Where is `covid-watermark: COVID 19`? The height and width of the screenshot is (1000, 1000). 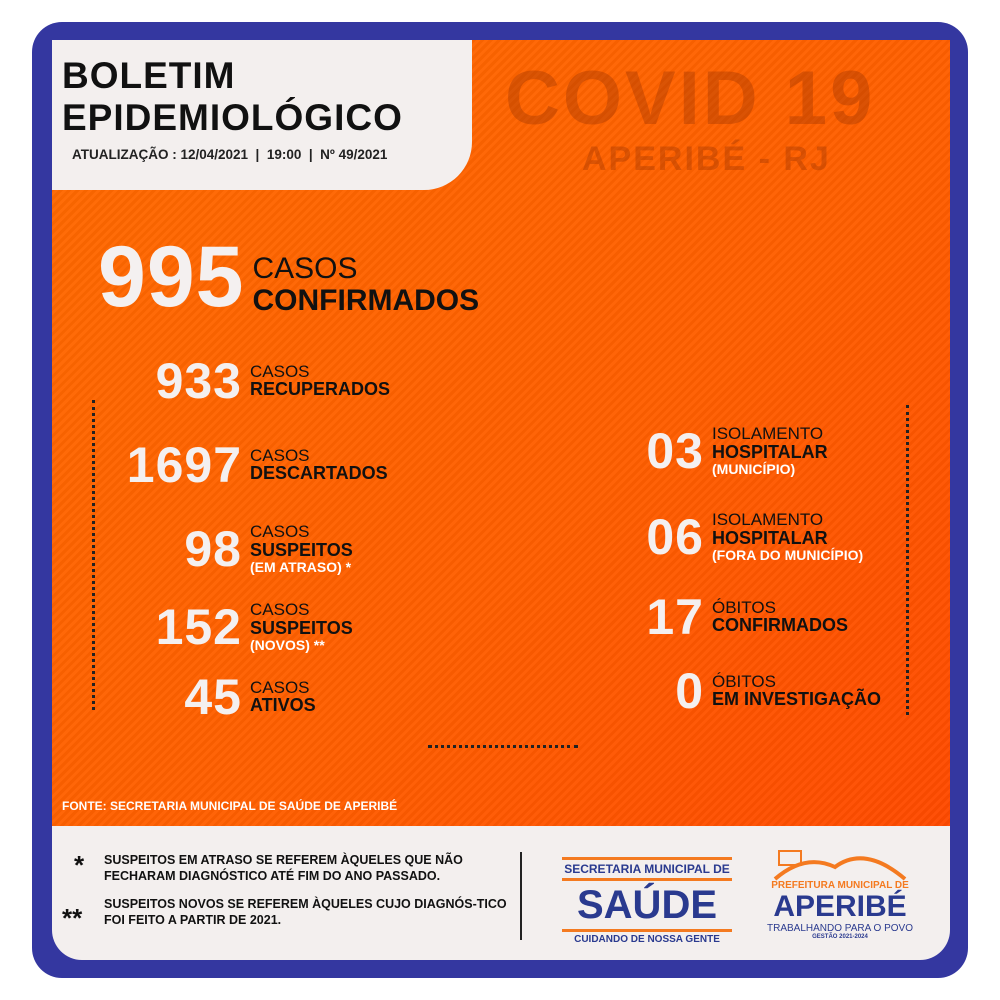 covid-watermark: COVID 19 is located at coordinates (690, 98).